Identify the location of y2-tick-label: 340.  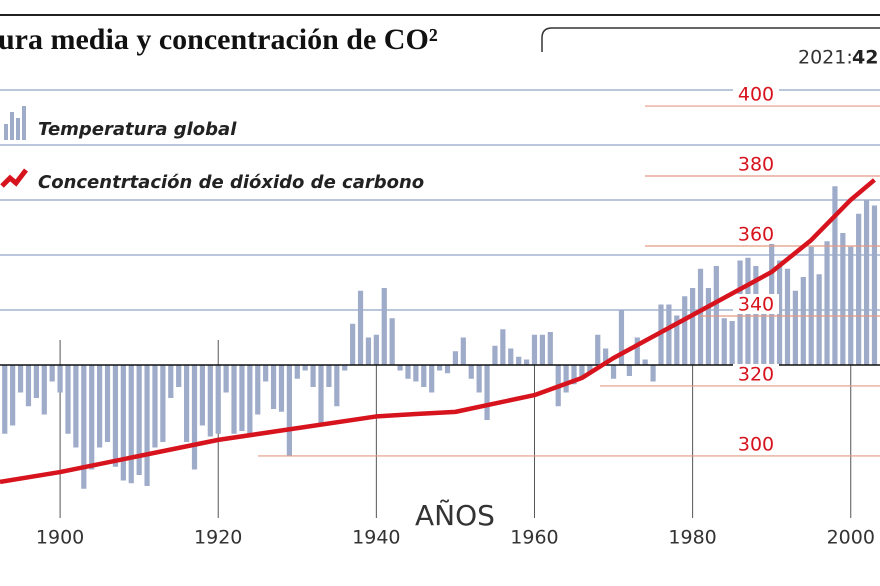
(756, 304).